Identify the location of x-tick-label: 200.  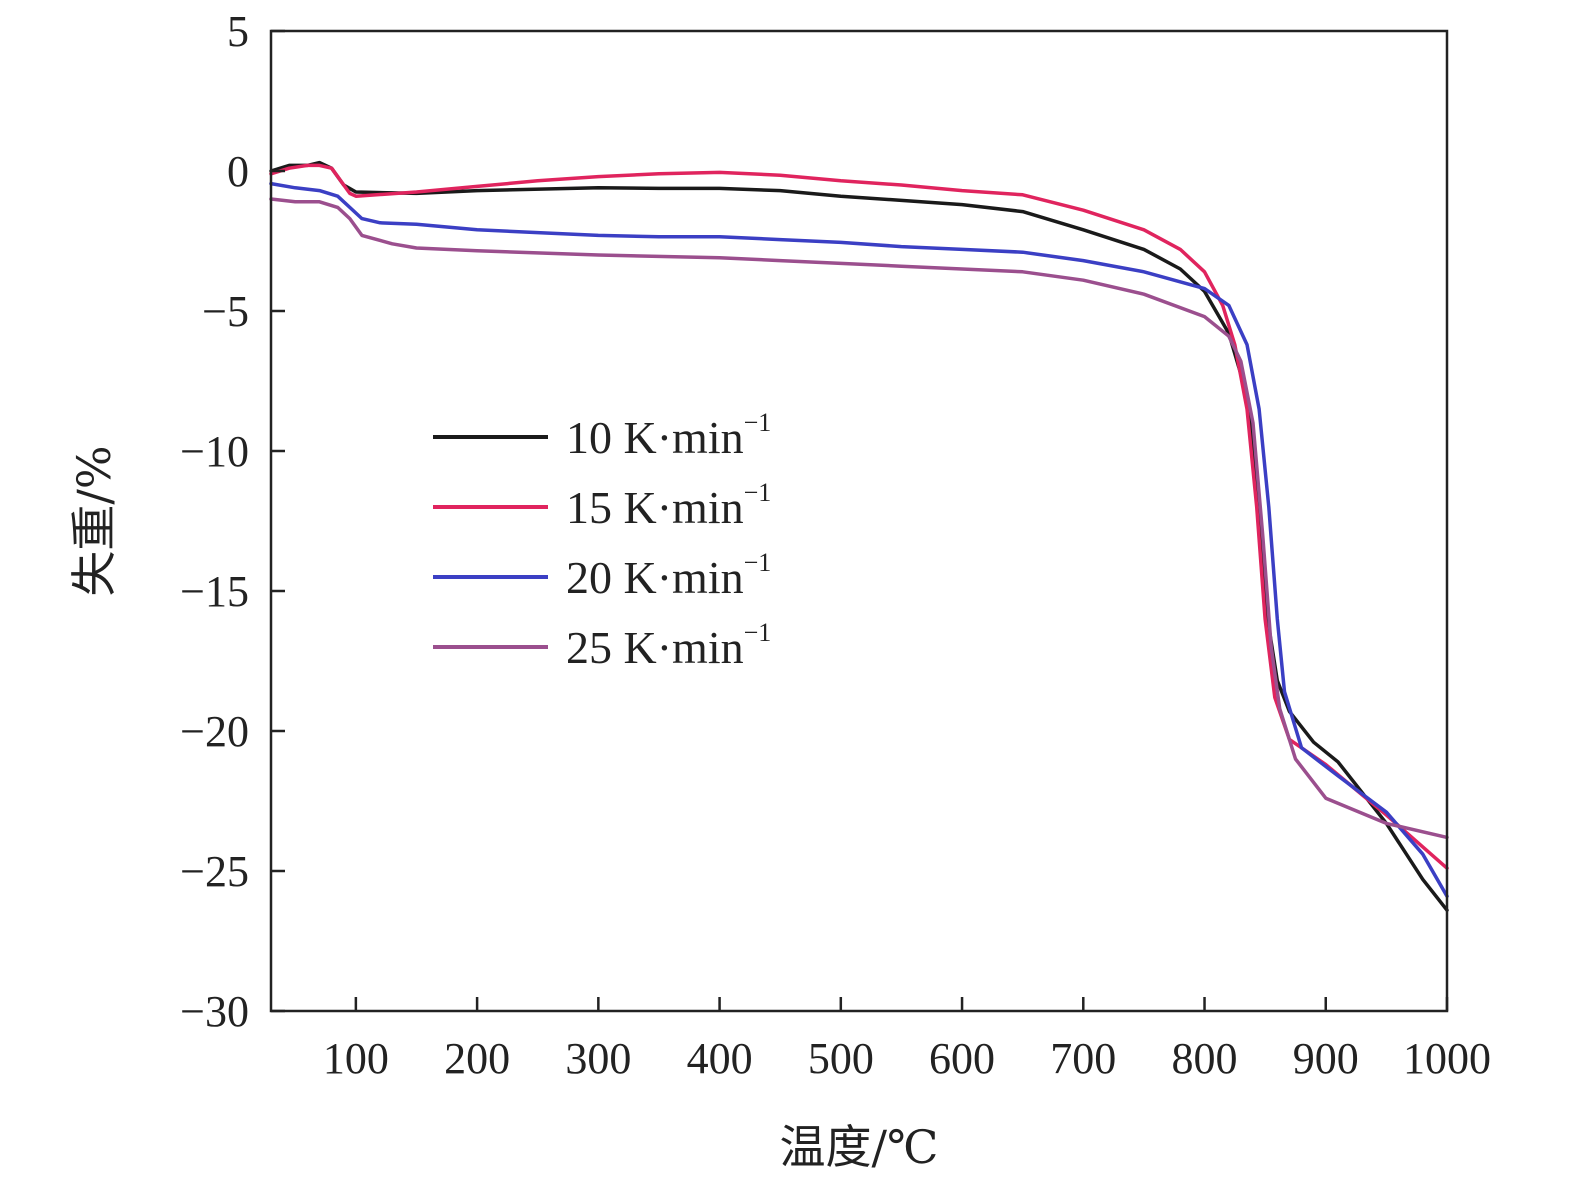
(477, 1058).